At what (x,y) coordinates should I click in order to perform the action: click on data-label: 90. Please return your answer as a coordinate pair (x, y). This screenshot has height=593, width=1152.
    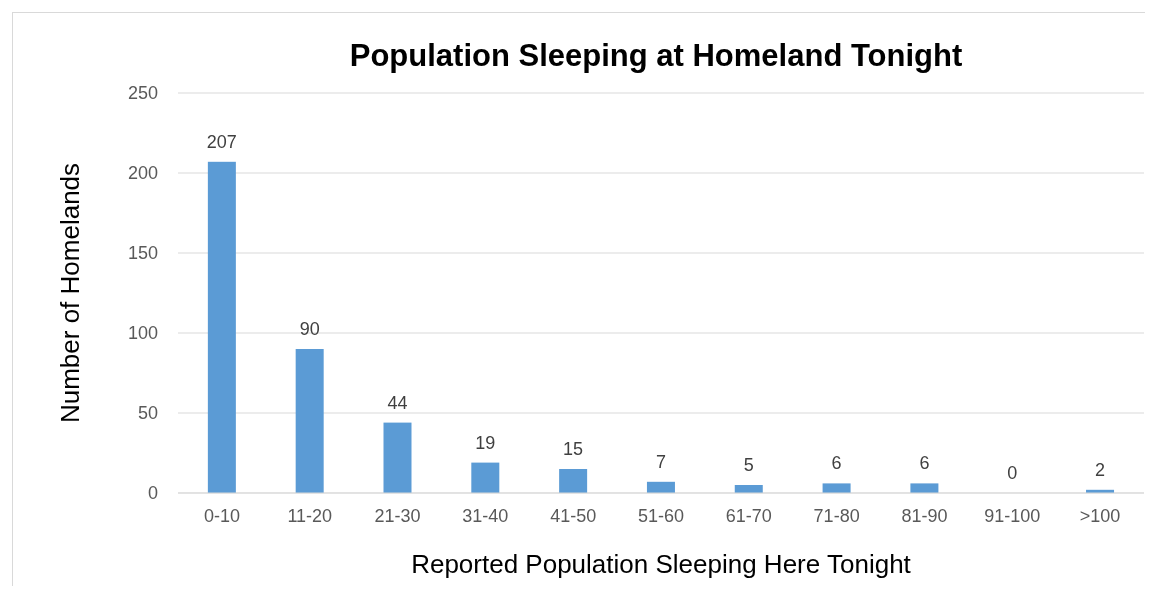
    Looking at the image, I should click on (309, 329).